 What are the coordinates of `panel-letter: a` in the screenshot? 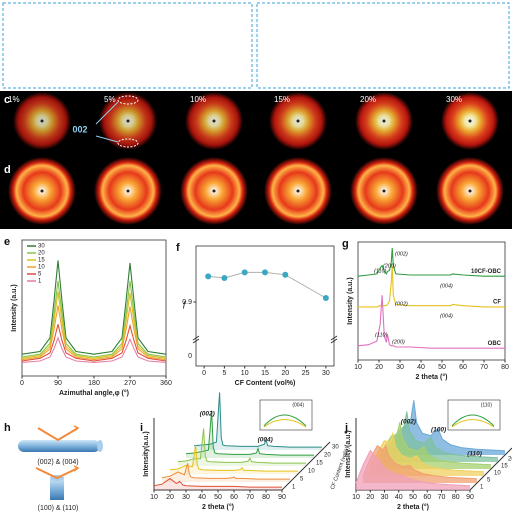 It's located at (11, 14).